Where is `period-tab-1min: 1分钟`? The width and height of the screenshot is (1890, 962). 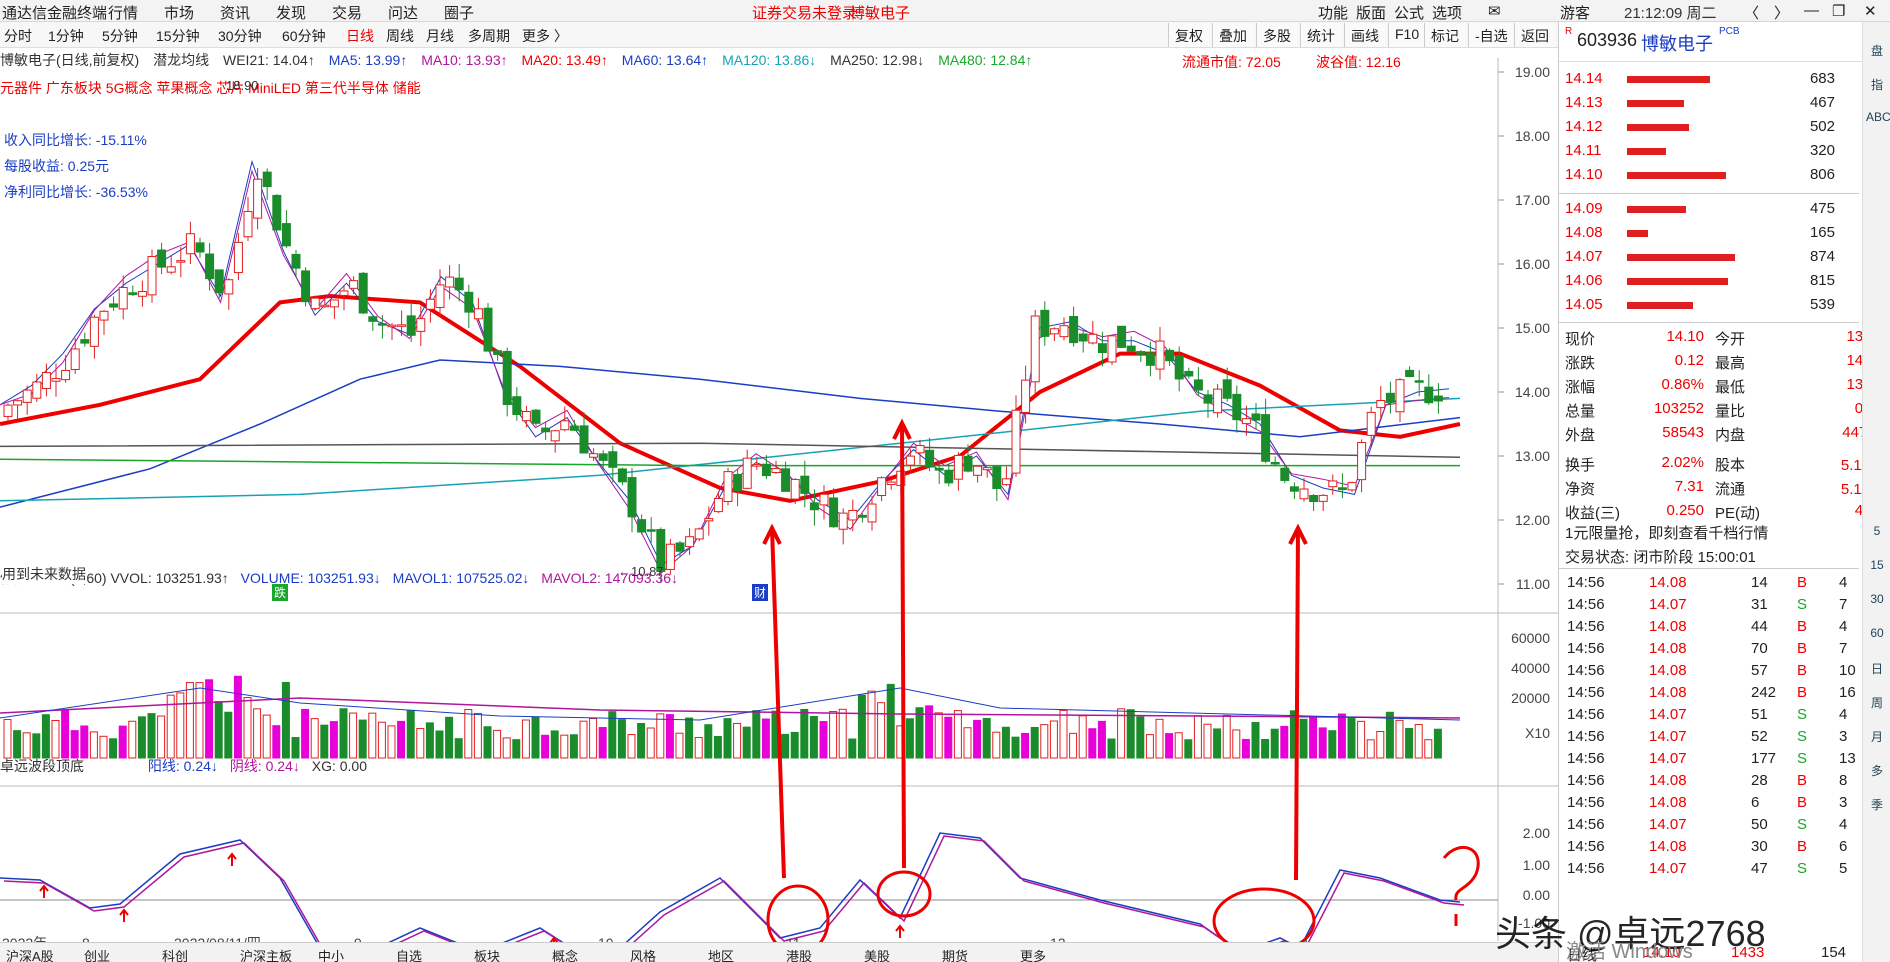
period-tab-1min: 1分钟 is located at coordinates (66, 36).